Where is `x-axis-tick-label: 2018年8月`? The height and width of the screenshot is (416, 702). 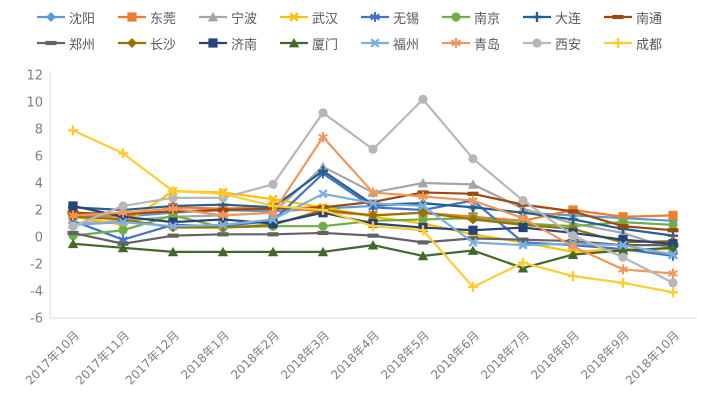
x-axis-tick-label: 2018年8月 is located at coordinates (555, 355).